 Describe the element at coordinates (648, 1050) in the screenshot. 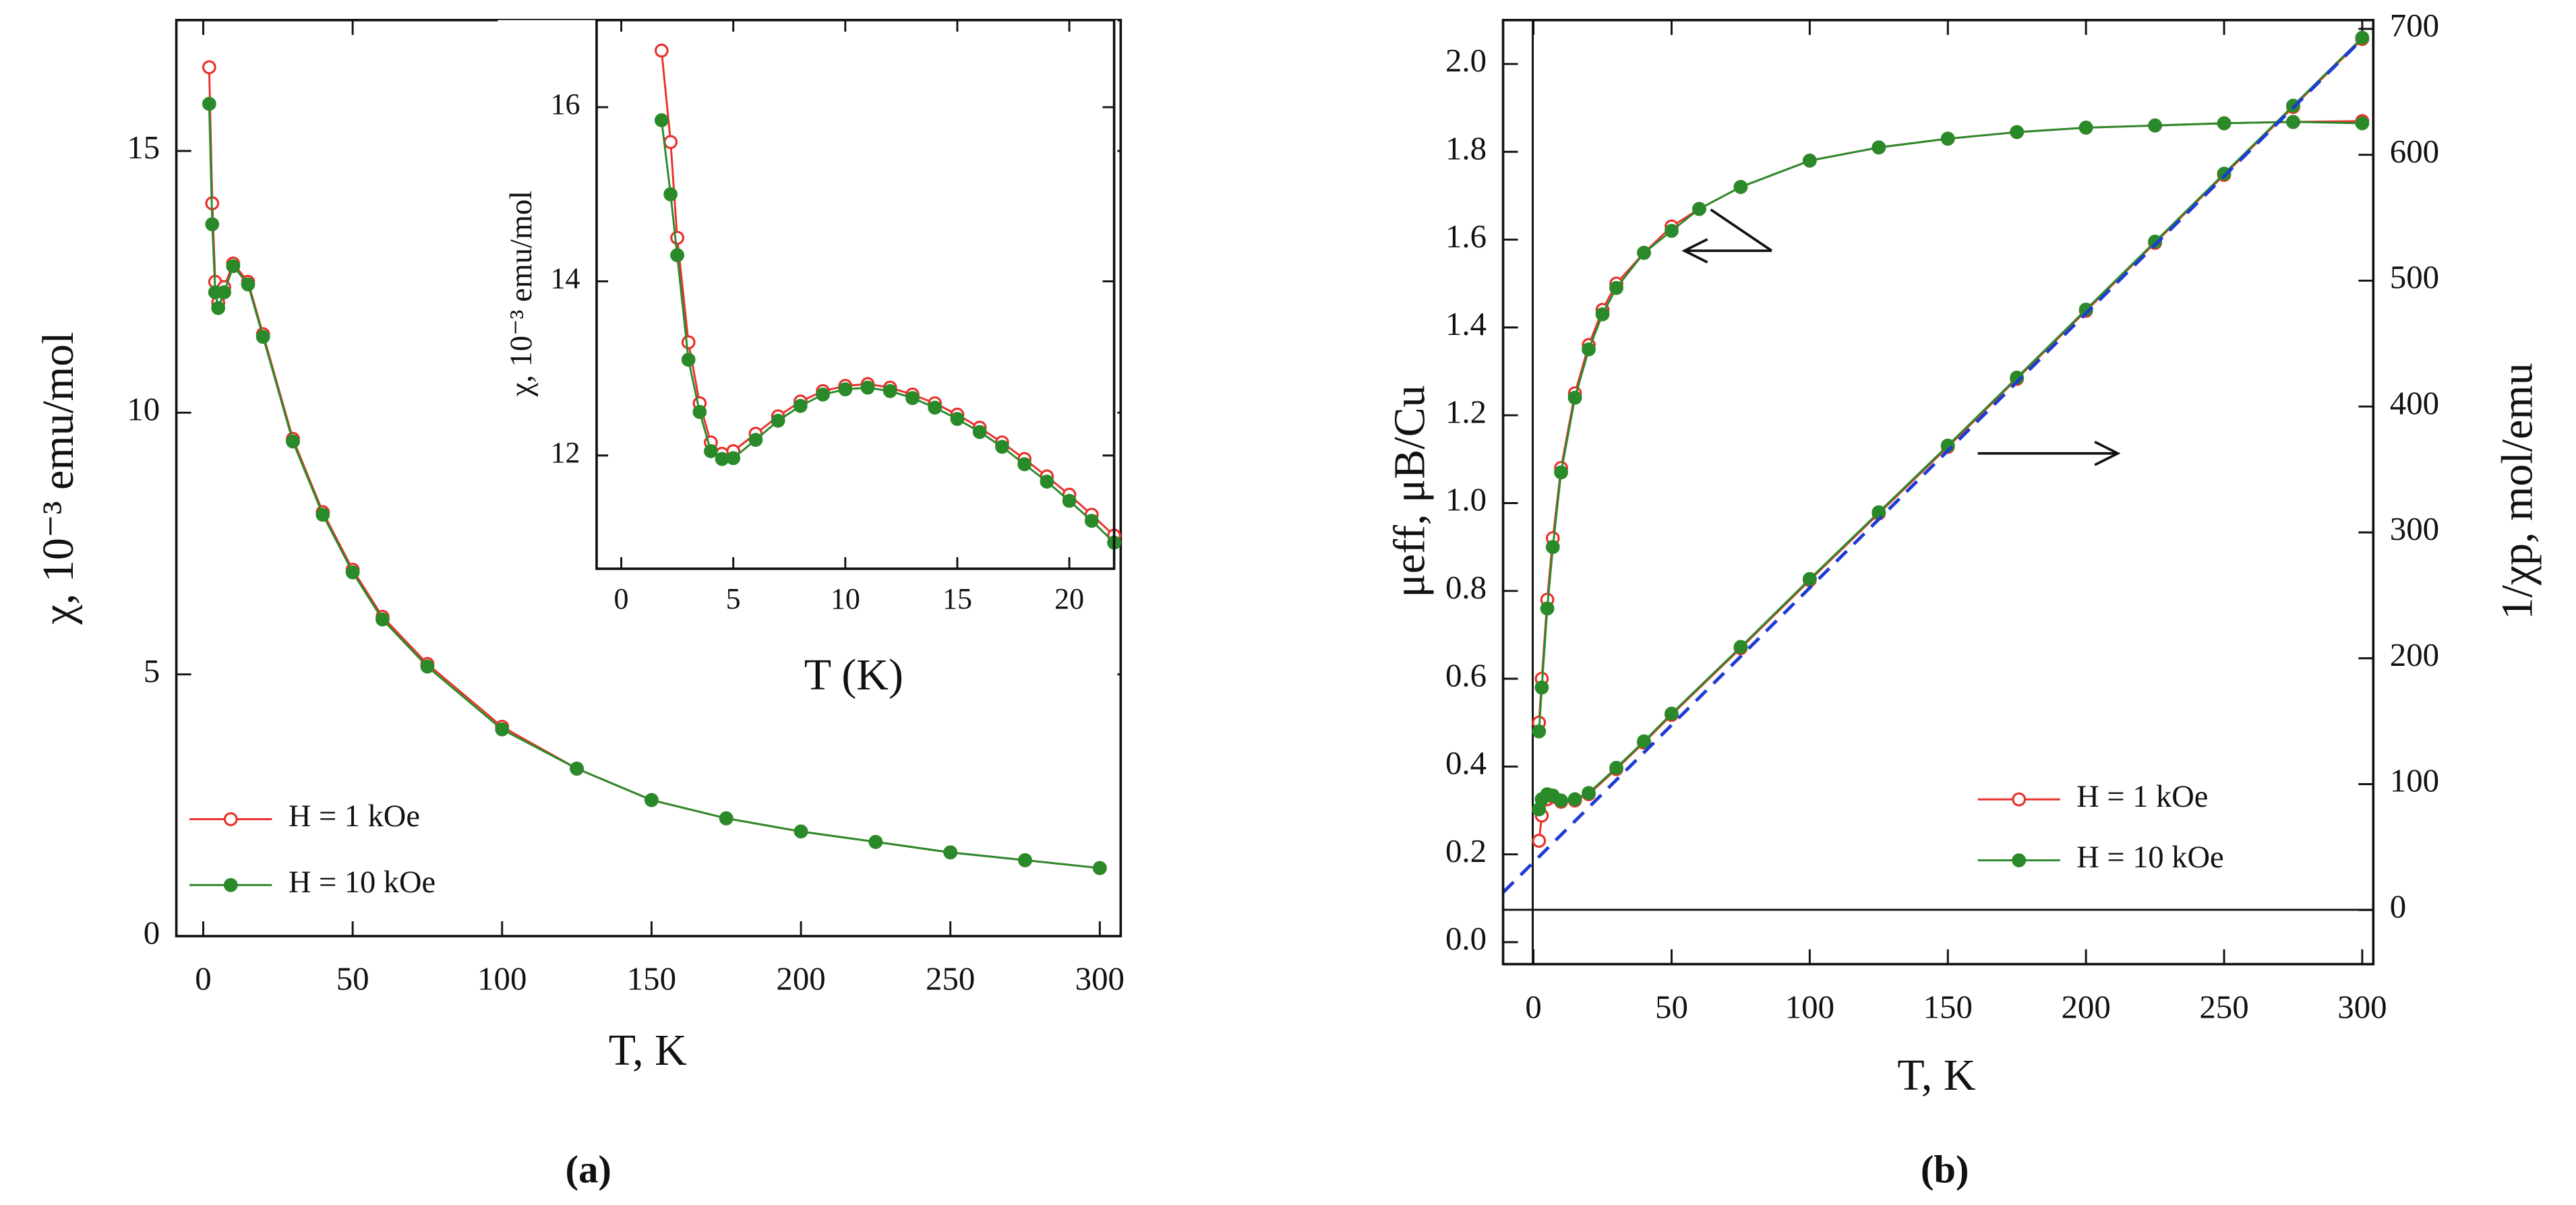

I see `x-axis-title: T, K` at that location.